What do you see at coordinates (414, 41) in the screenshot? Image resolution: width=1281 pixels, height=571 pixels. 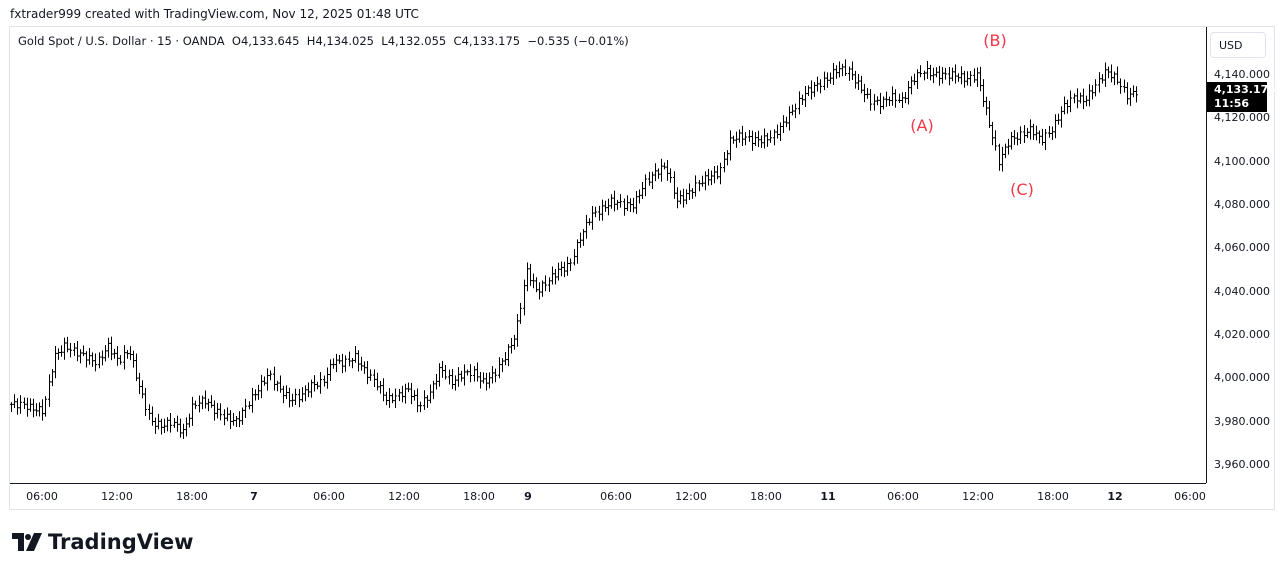 I see `ohlc-low: L4,132.055` at bounding box center [414, 41].